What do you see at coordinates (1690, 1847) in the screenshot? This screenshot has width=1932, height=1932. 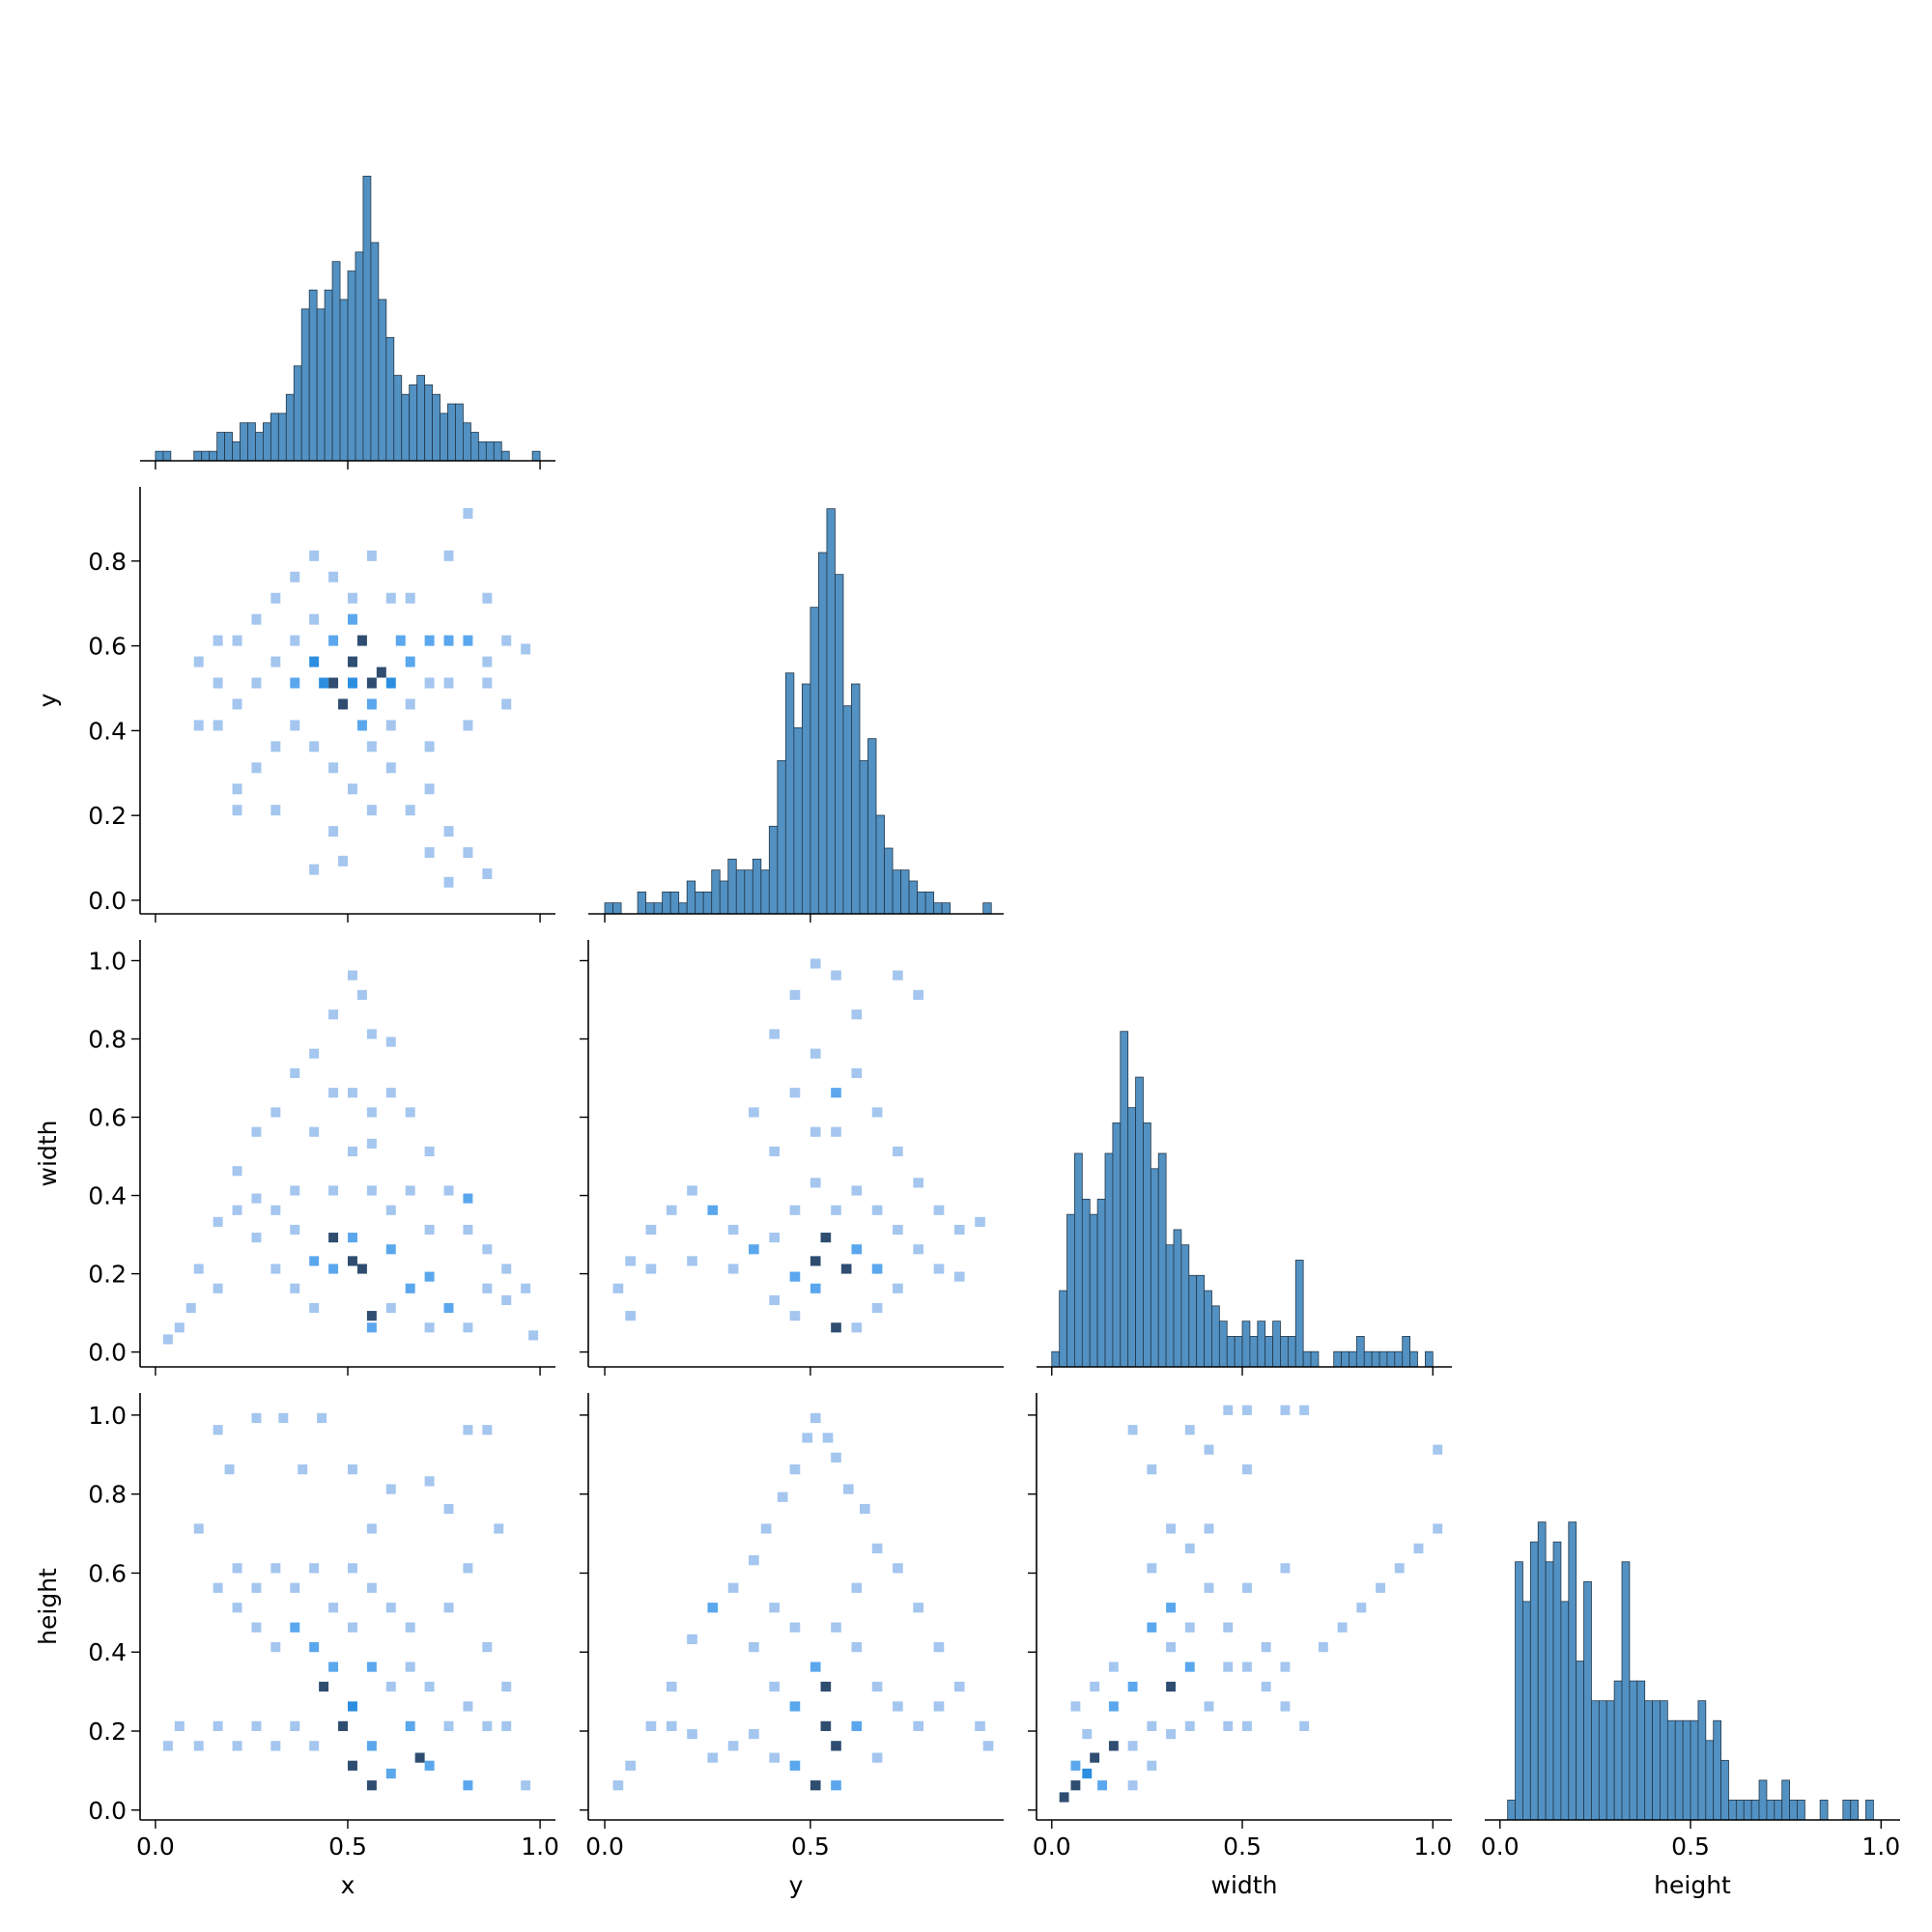 I see `x-tick-label: 0.5` at bounding box center [1690, 1847].